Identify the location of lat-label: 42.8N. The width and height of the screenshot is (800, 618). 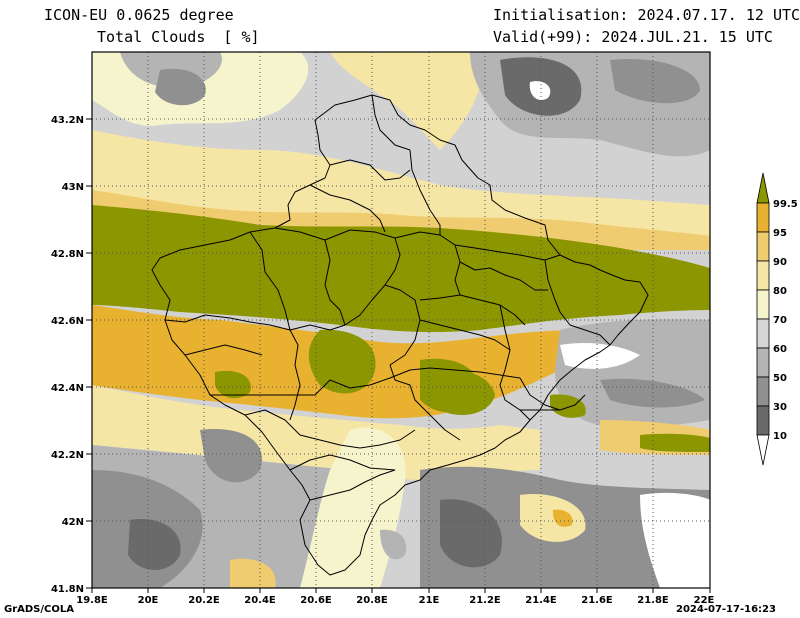
(67, 254).